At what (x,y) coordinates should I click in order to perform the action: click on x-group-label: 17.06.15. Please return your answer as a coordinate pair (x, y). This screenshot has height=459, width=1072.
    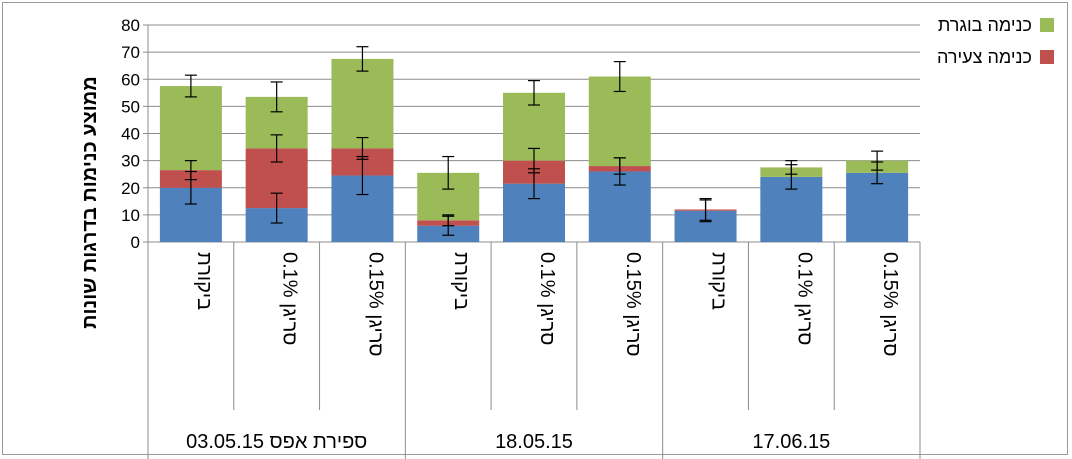
    Looking at the image, I should click on (791, 442).